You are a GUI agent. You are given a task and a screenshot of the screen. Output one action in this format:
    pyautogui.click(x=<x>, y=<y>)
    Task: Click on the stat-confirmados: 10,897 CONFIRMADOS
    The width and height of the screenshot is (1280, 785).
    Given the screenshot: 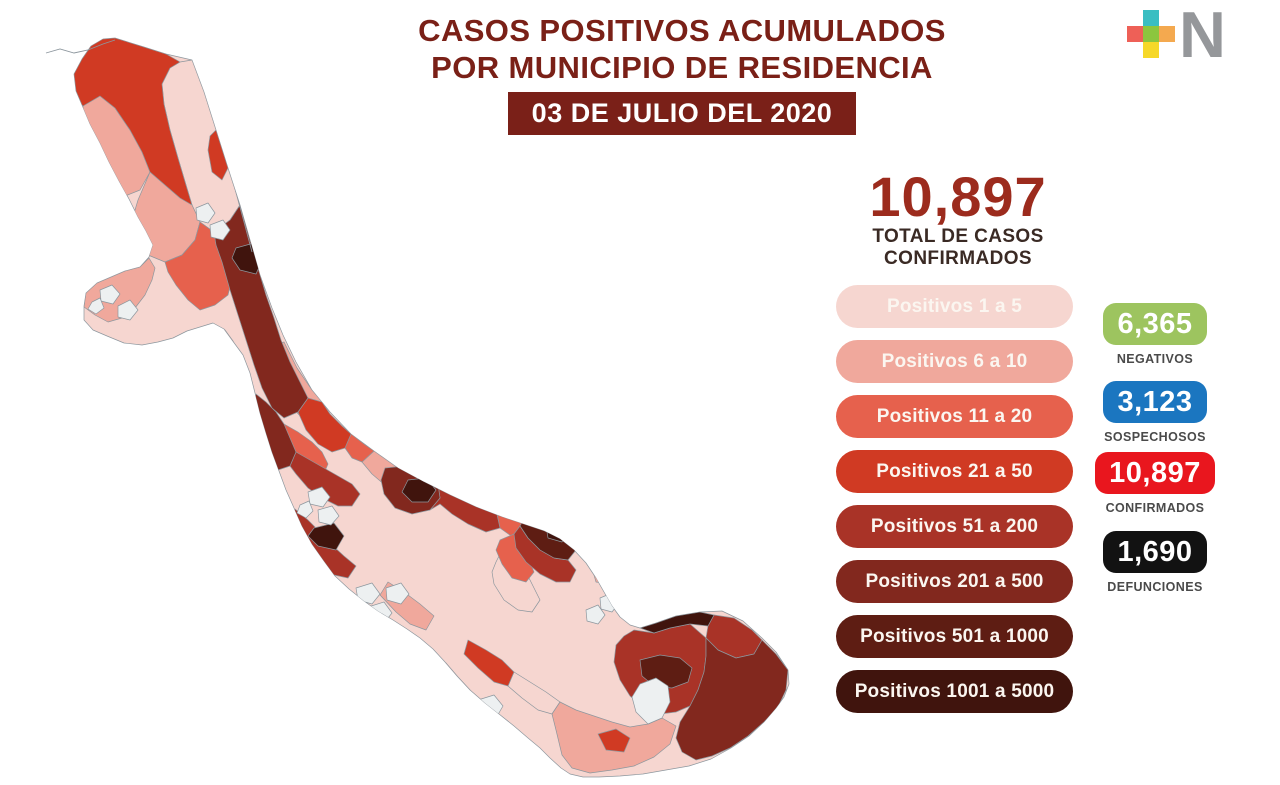 What is the action you would take?
    pyautogui.click(x=1155, y=483)
    